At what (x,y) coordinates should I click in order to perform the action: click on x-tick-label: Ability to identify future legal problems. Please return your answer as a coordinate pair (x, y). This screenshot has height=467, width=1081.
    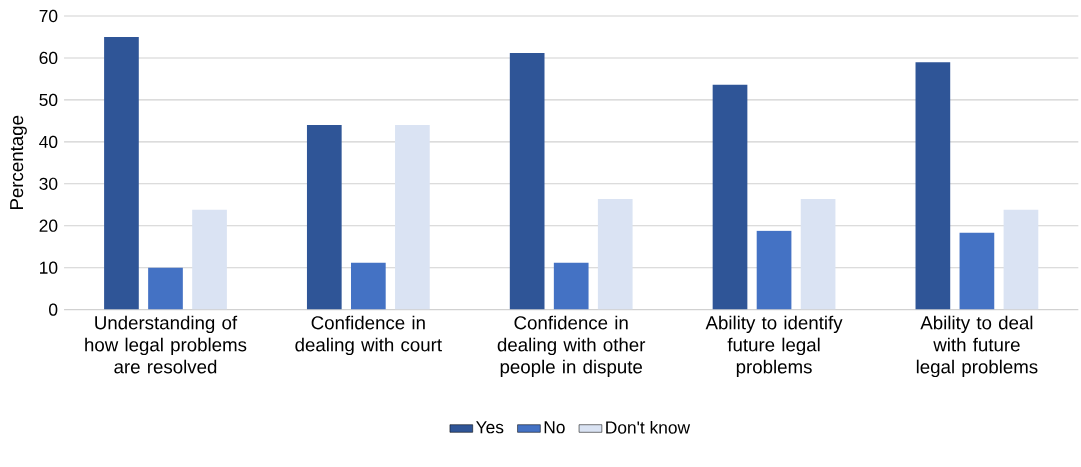
    Looking at the image, I should click on (774, 346).